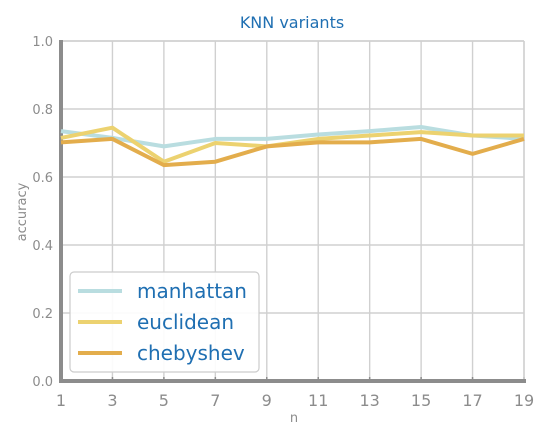 This screenshot has height=439, width=551. I want to click on legend-label-manhattan: manhattan, so click(192, 291).